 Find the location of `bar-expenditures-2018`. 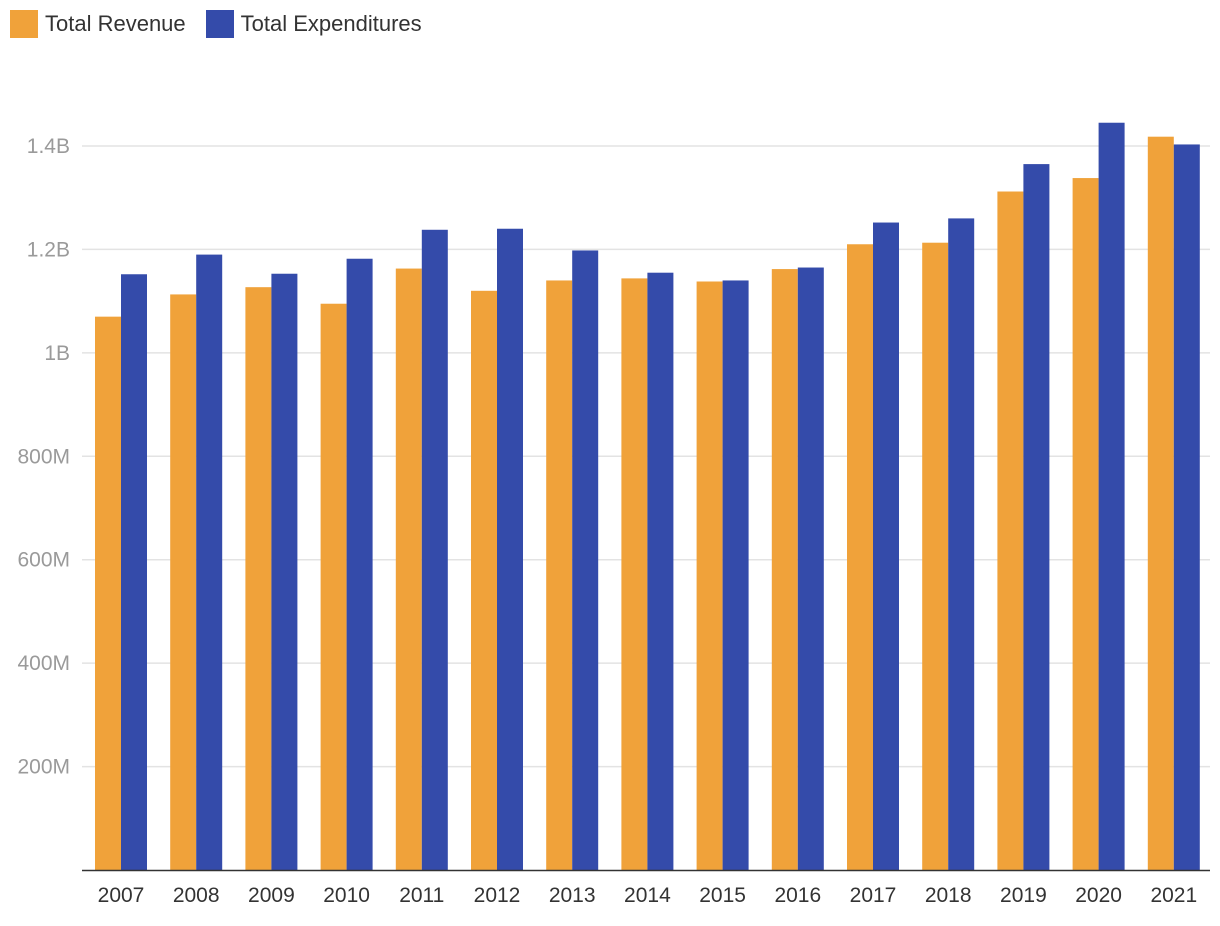

bar-expenditures-2018 is located at coordinates (961, 544).